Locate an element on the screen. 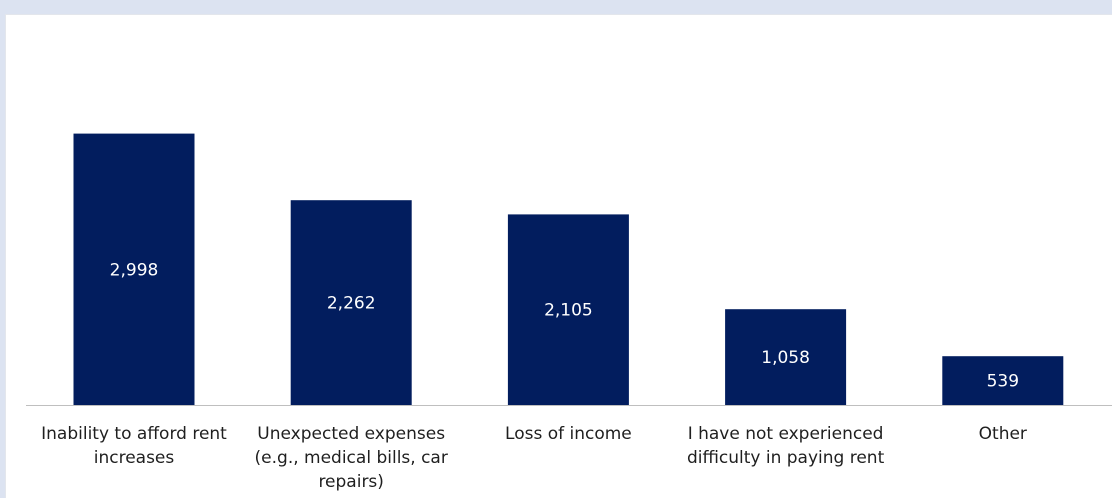 This screenshot has height=498, width=1112. bar-value-label-3: 2,105 is located at coordinates (568, 311).